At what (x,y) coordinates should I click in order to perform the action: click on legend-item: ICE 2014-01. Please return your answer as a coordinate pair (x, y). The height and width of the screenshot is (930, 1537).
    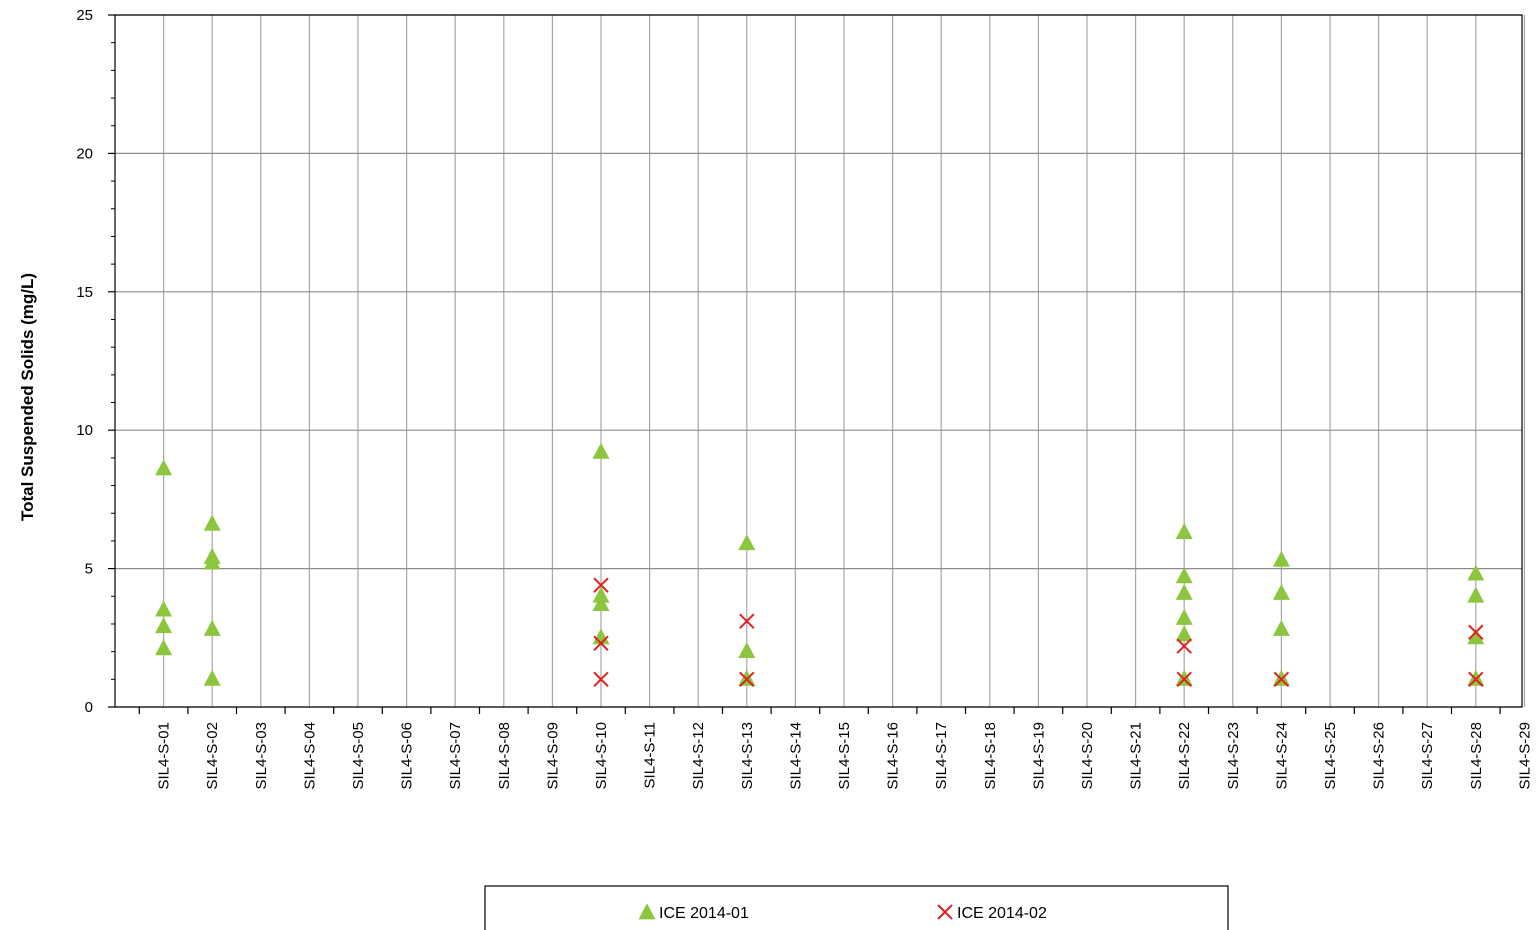
    Looking at the image, I should click on (693, 912).